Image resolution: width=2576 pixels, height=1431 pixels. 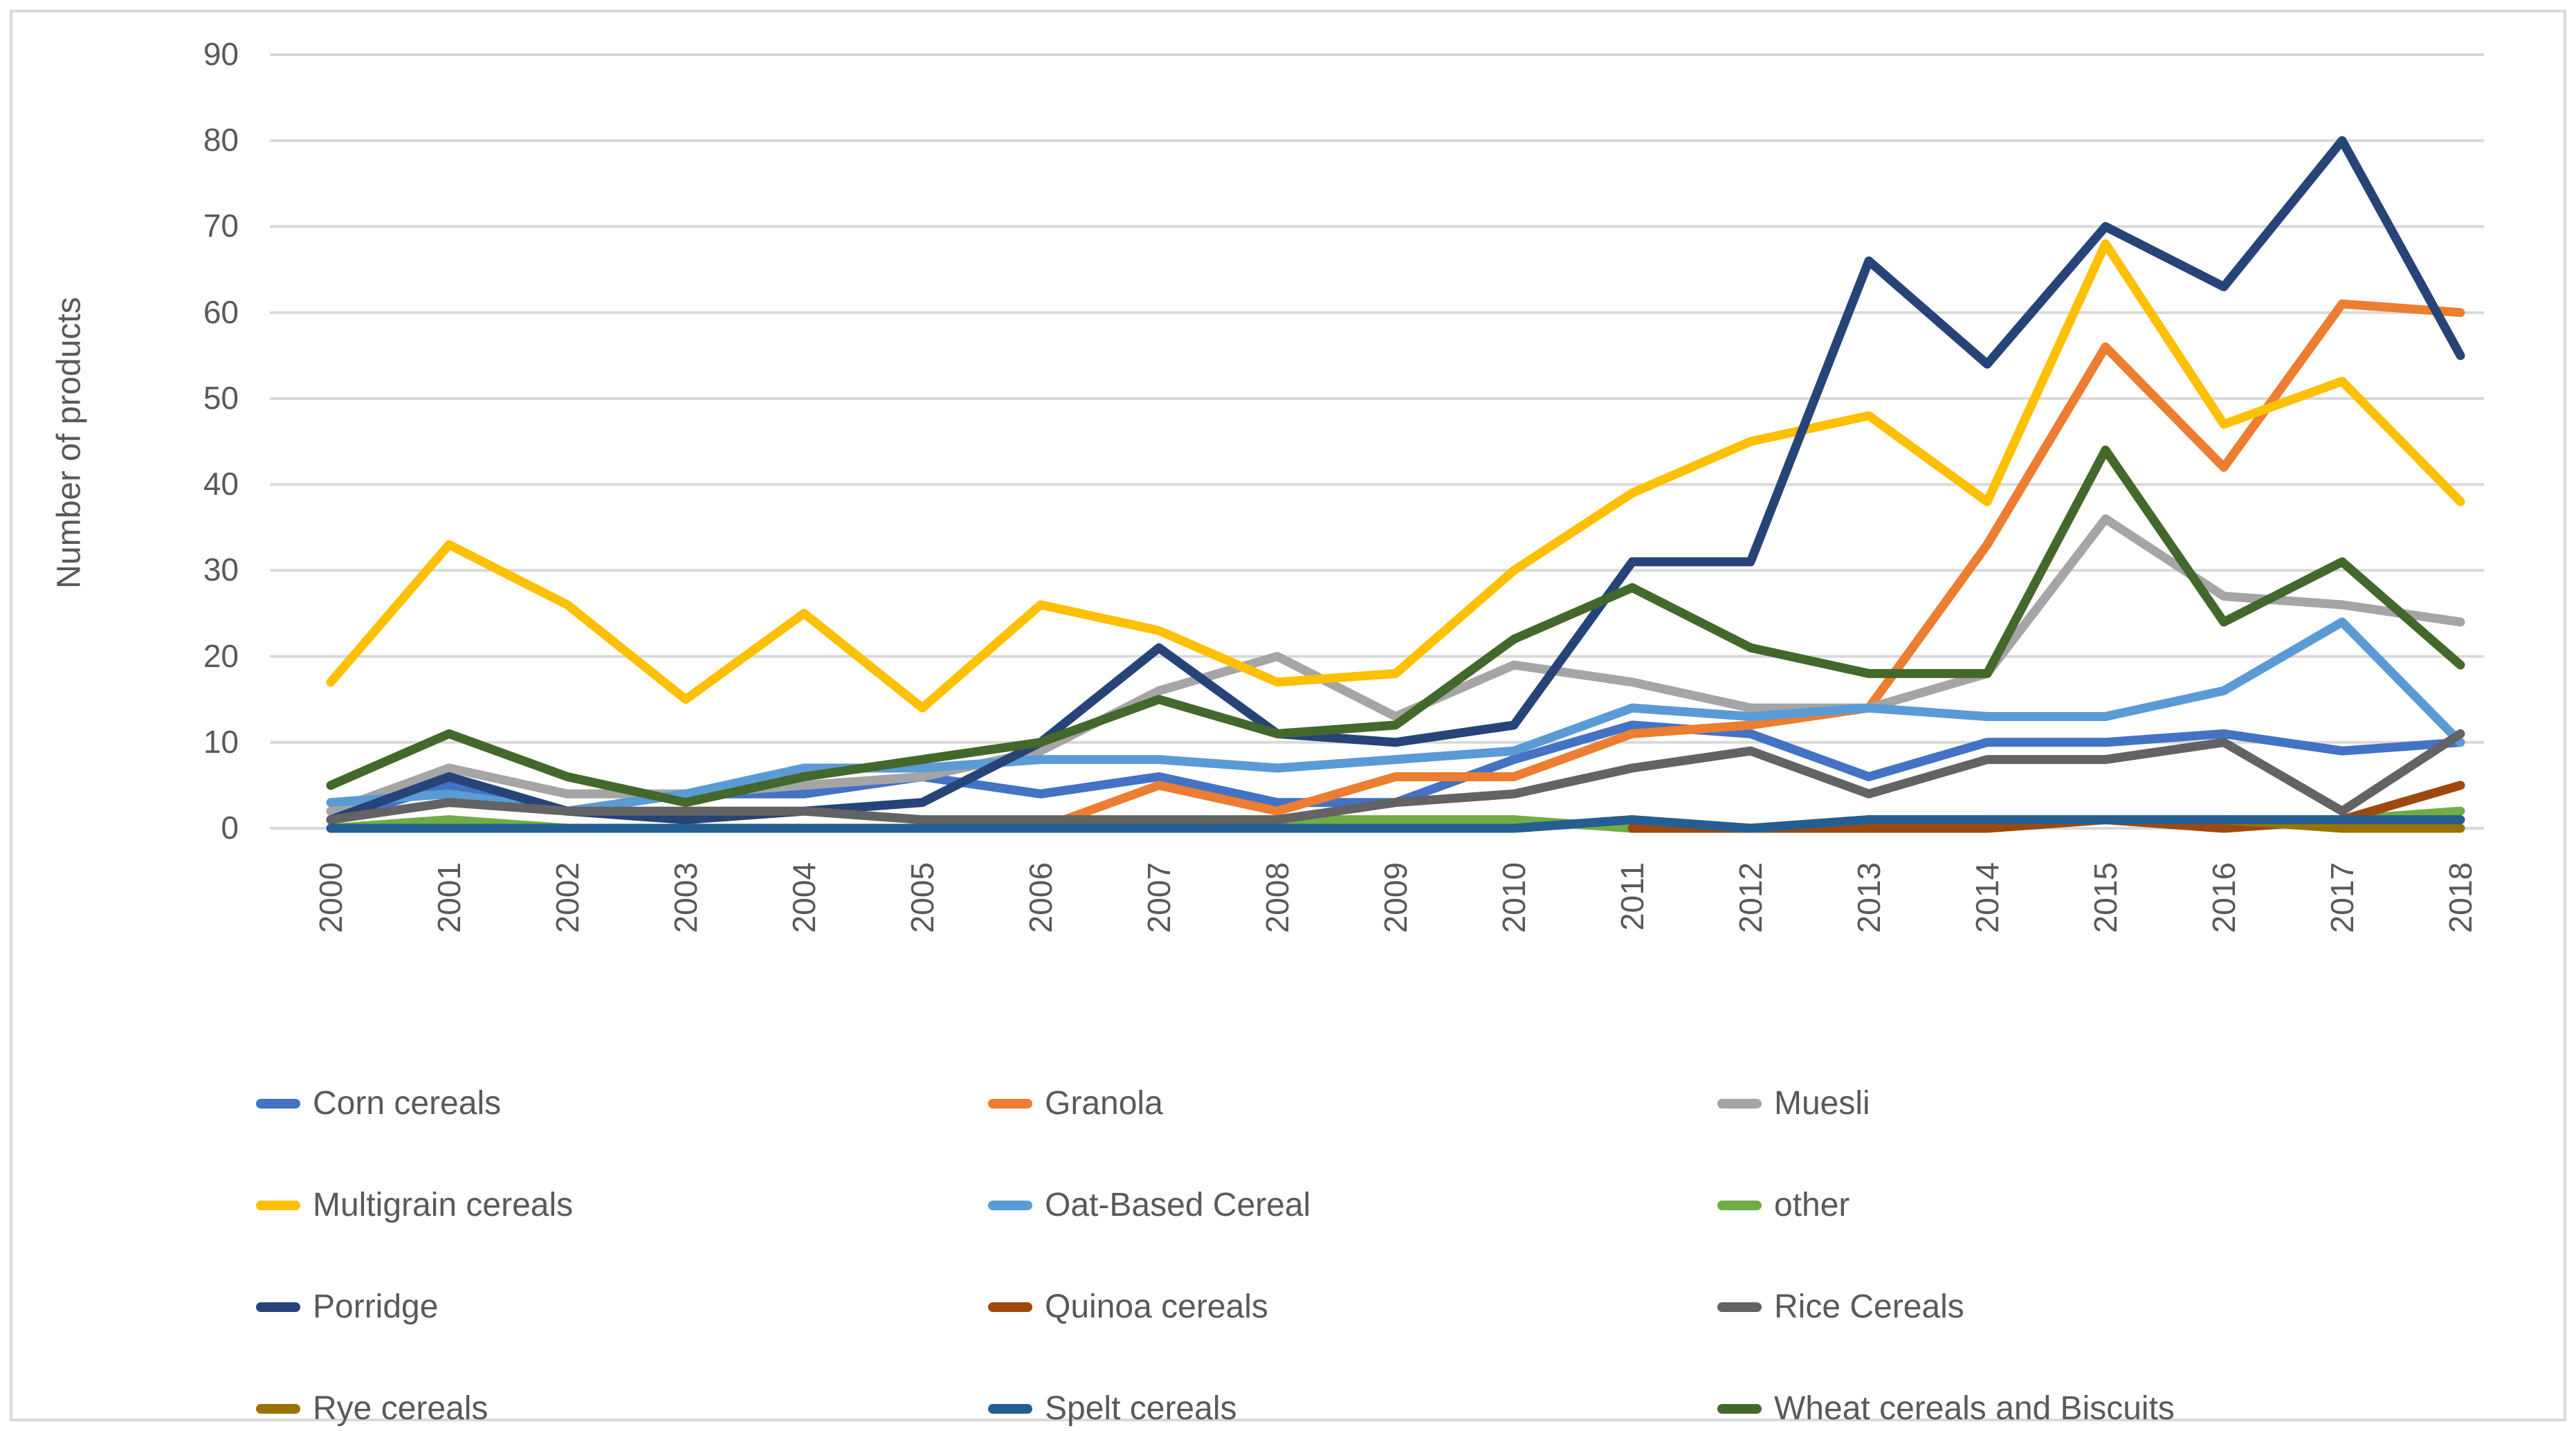 What do you see at coordinates (2224, 897) in the screenshot?
I see `x-tick-label-2016: 2016` at bounding box center [2224, 897].